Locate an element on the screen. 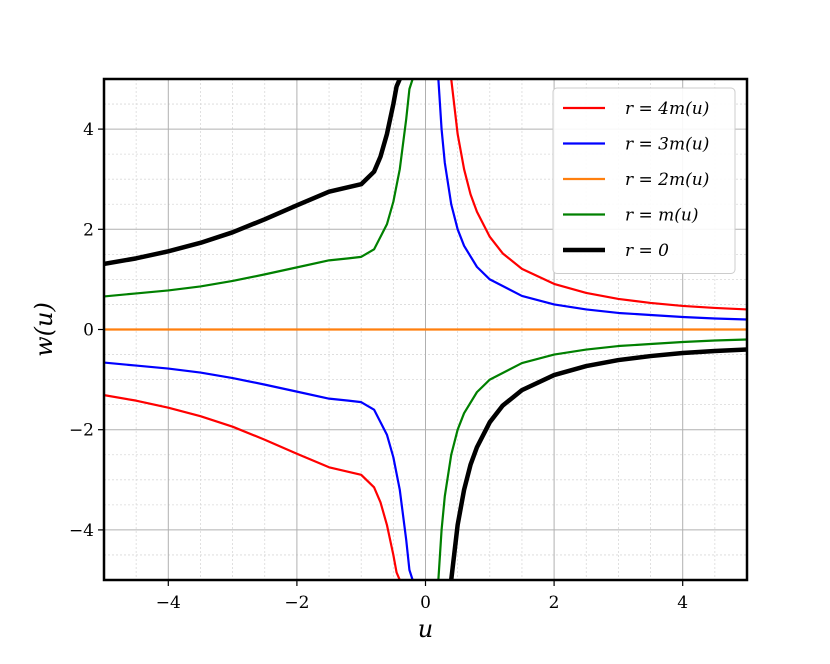  x-tick-label: 0 is located at coordinates (425, 603).